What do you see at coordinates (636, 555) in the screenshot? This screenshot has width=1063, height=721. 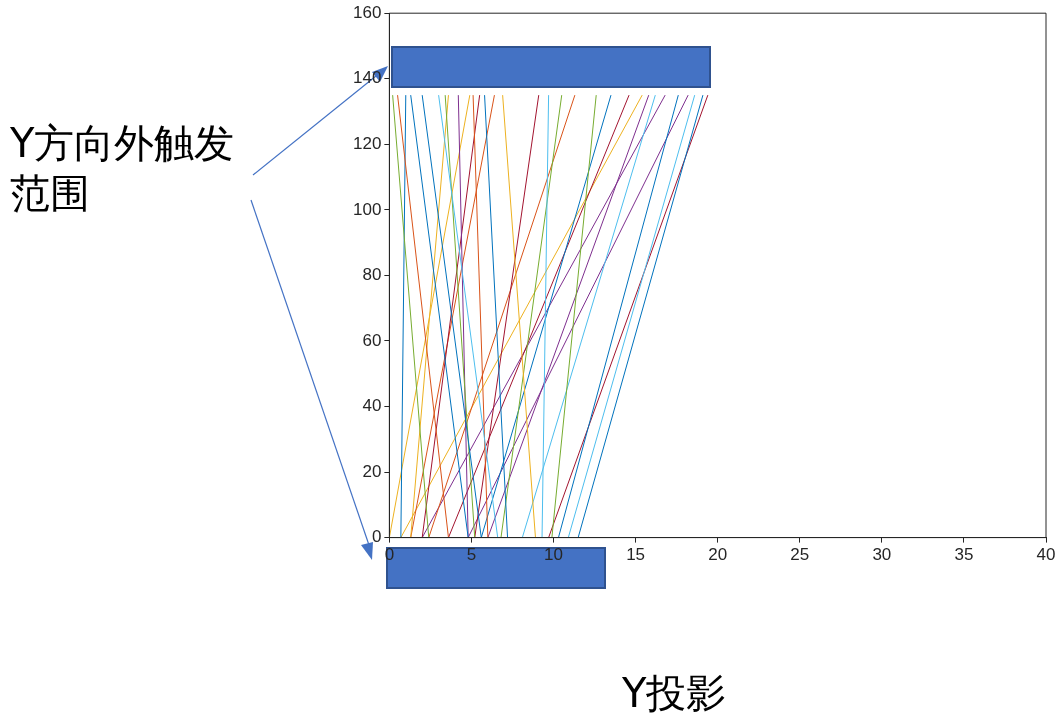 I see `x-tick-label: 15` at bounding box center [636, 555].